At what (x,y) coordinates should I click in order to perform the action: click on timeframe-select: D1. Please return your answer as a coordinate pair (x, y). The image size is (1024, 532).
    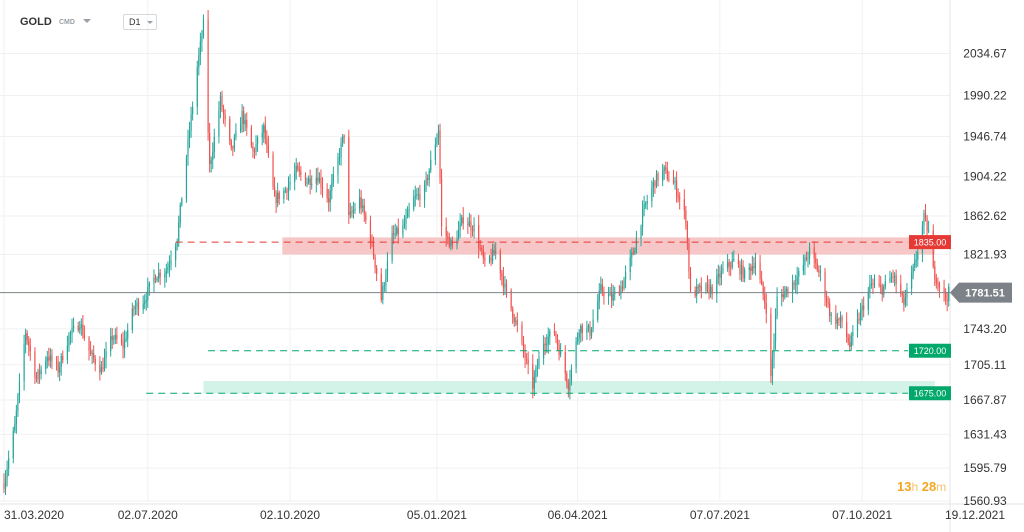
    Looking at the image, I should click on (140, 22).